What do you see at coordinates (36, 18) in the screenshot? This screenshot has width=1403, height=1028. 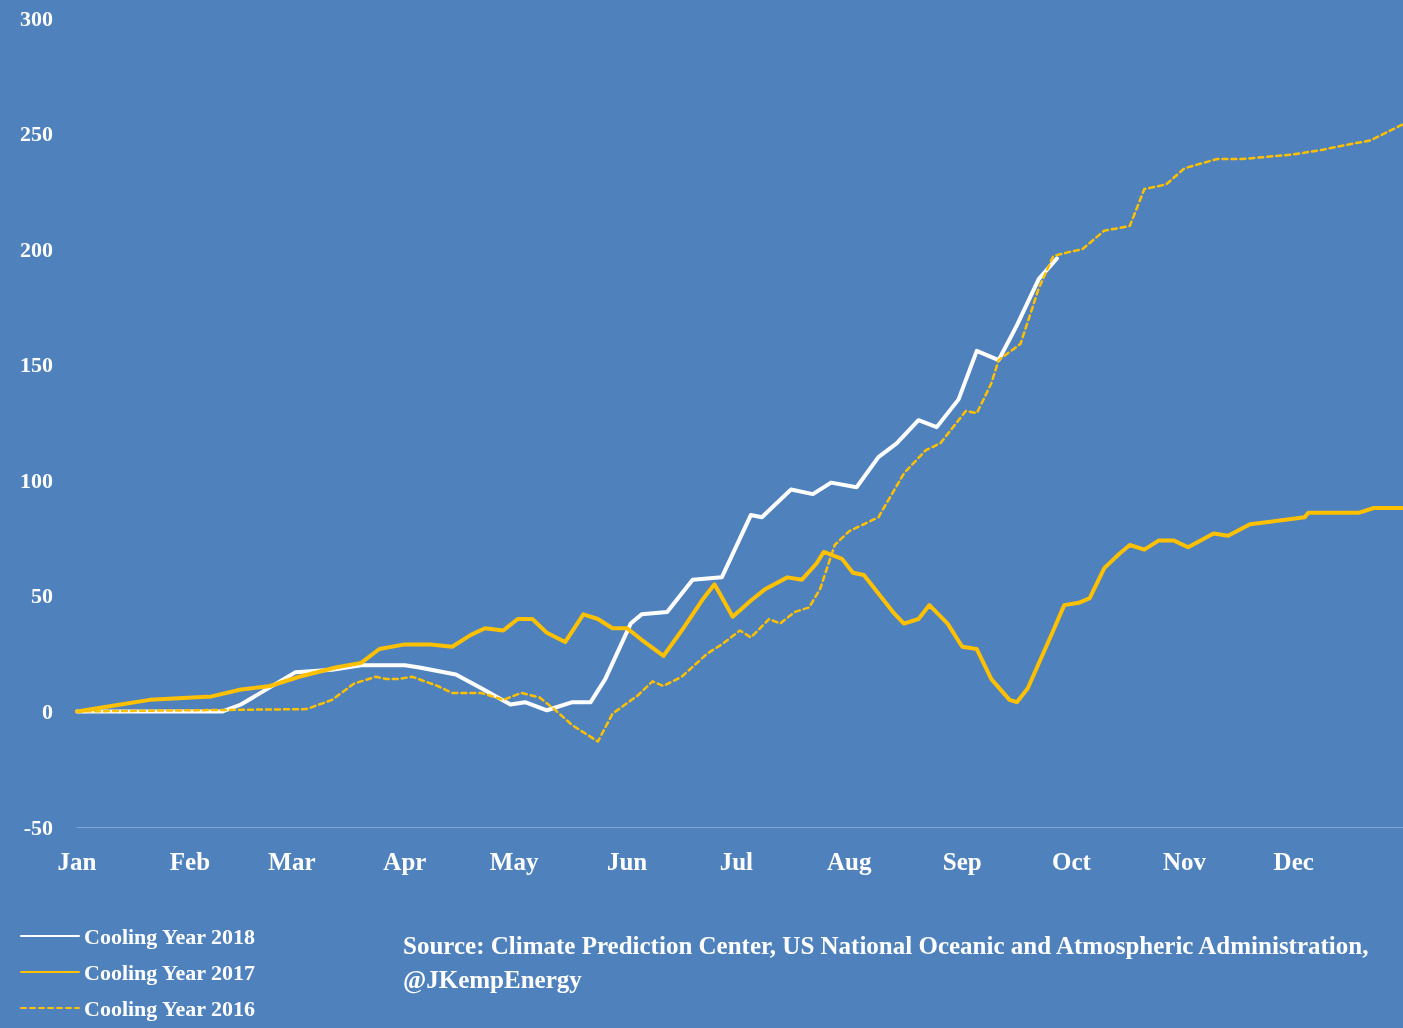 I see `y-tick-label: 300` at bounding box center [36, 18].